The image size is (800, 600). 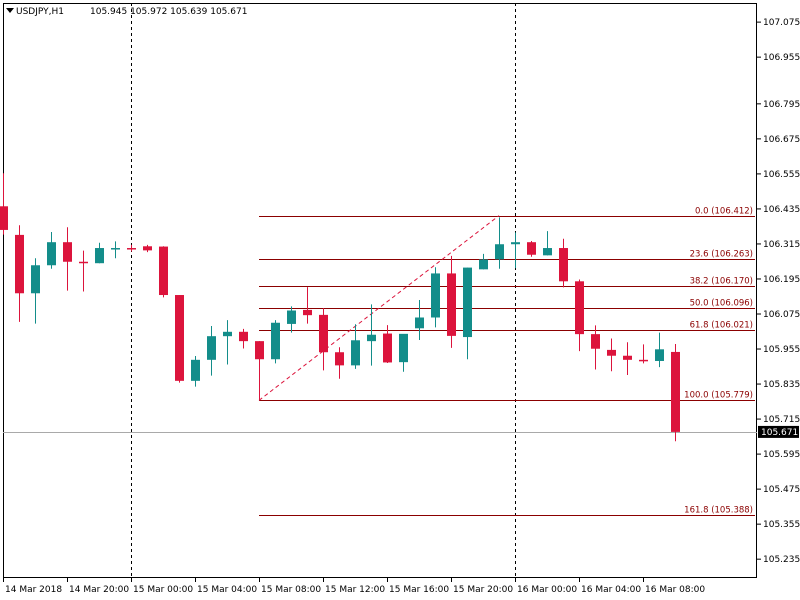 I want to click on x-tick-label: 15 Mar 08:00, so click(x=291, y=590).